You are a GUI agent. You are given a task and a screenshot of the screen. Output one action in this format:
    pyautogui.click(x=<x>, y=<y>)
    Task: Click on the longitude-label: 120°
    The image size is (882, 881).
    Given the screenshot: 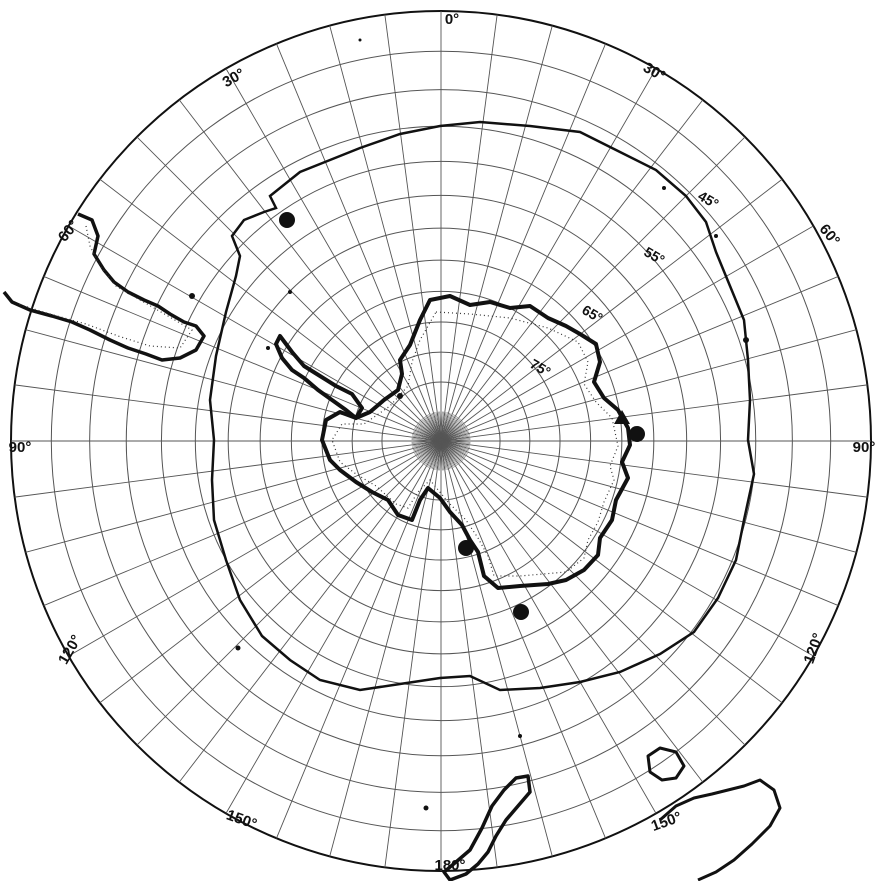 What is the action you would take?
    pyautogui.click(x=813, y=648)
    